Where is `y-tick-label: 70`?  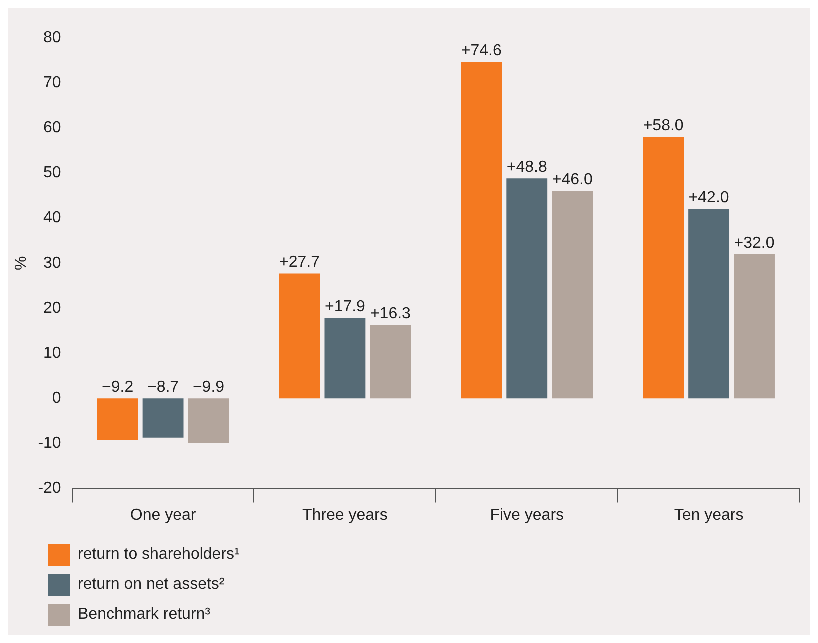 y-tick-label: 70 is located at coordinates (53, 83).